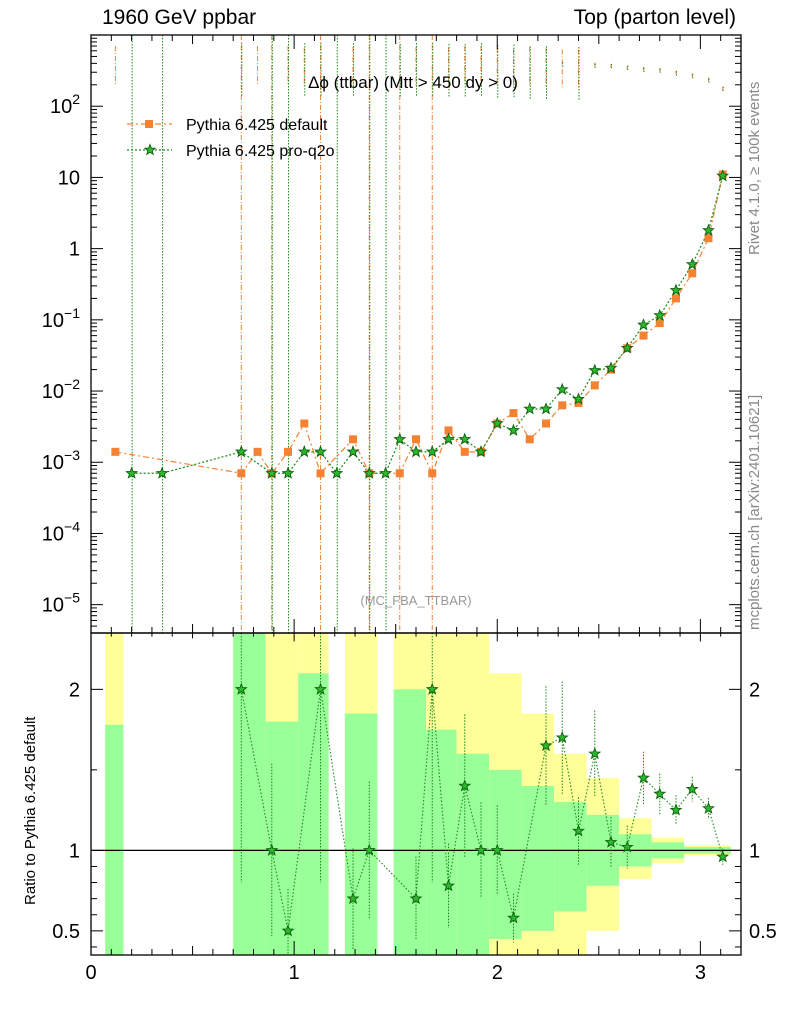  I want to click on x-tick-label: 3, so click(700, 973).